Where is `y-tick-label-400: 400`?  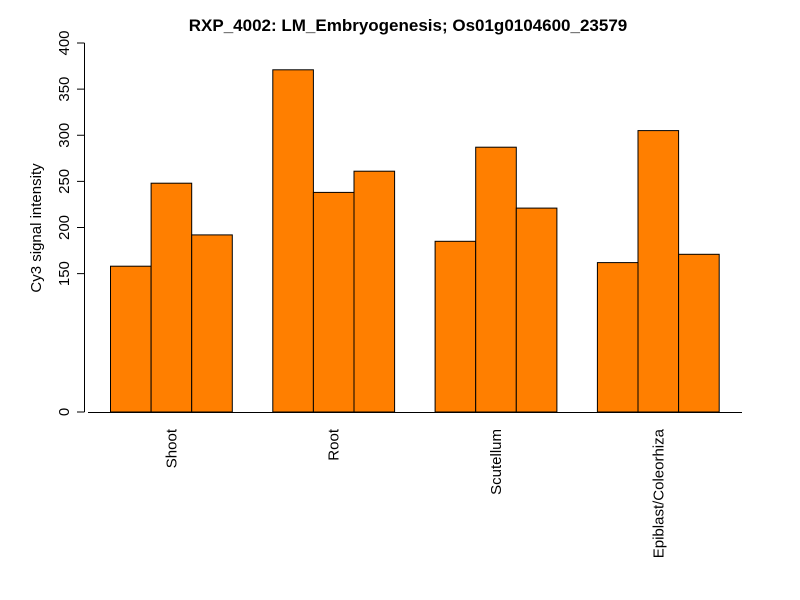
y-tick-label-400: 400 is located at coordinates (64, 42).